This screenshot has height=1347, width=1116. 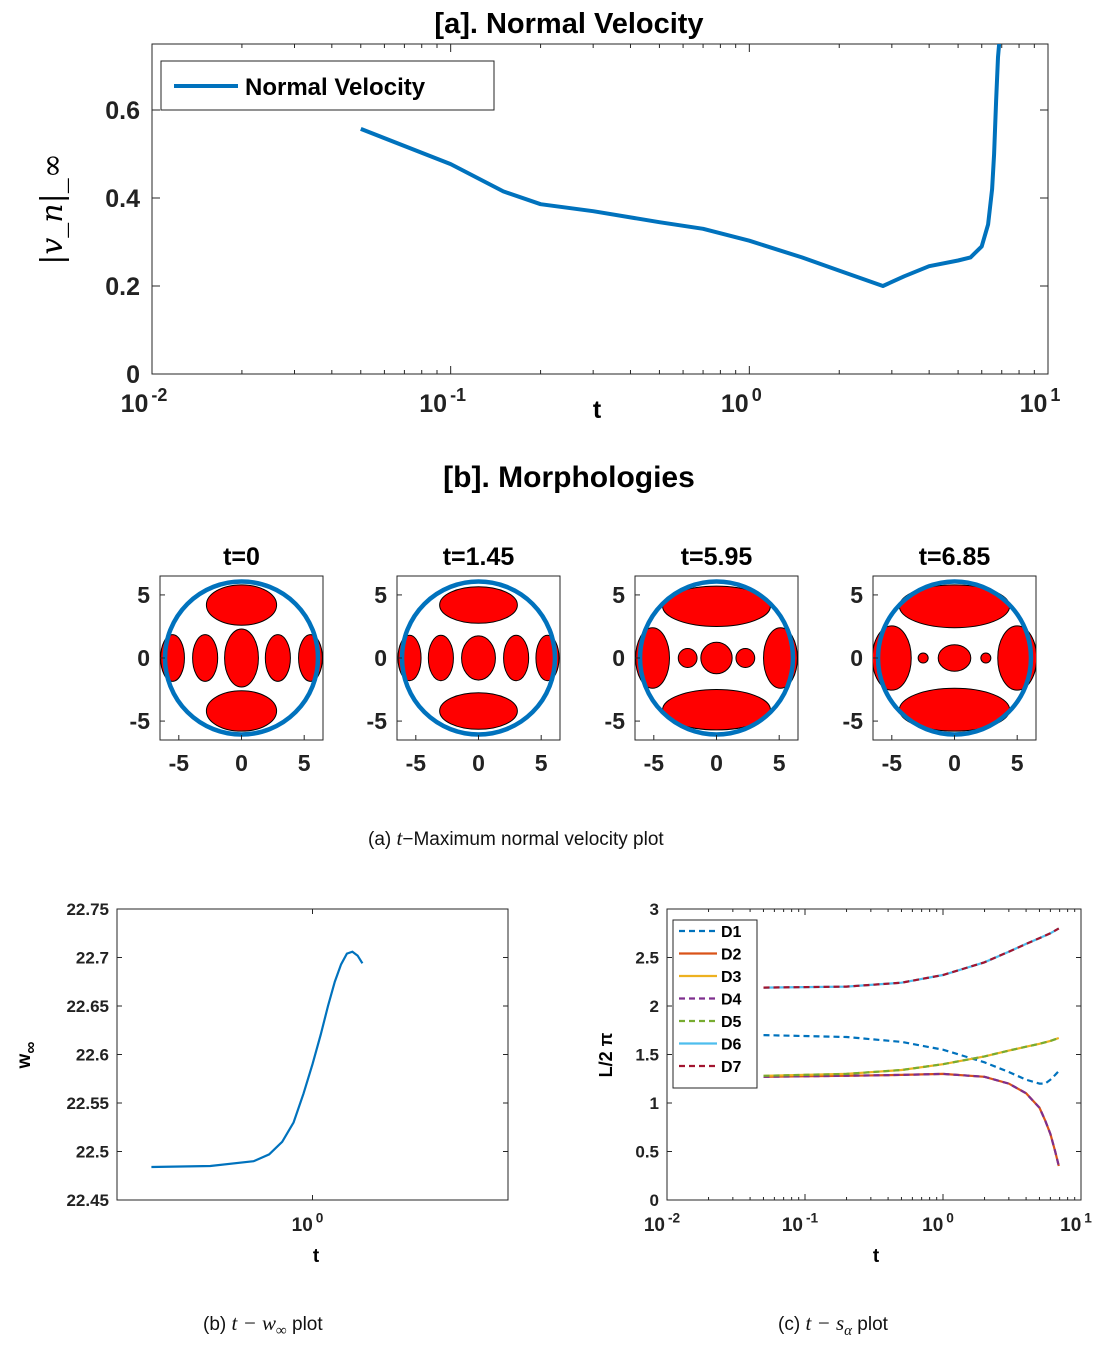 I want to click on y-tick-label: 1.5, so click(x=647, y=1055).